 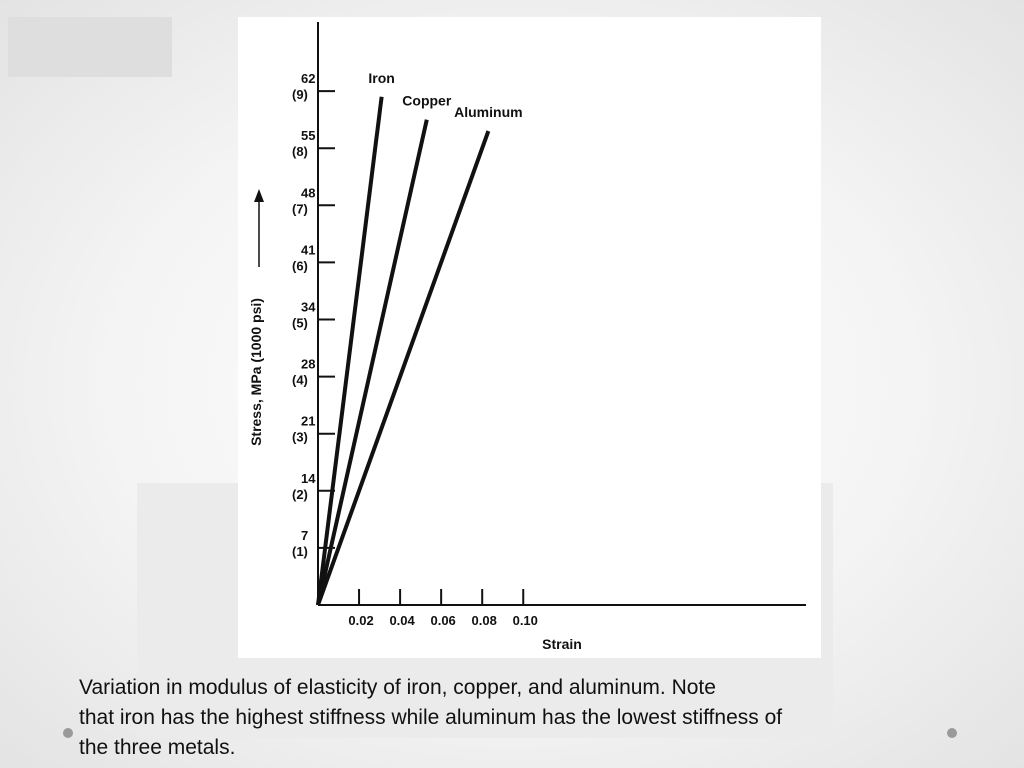 I want to click on y-tick-label-psi: (2), so click(x=300, y=494).